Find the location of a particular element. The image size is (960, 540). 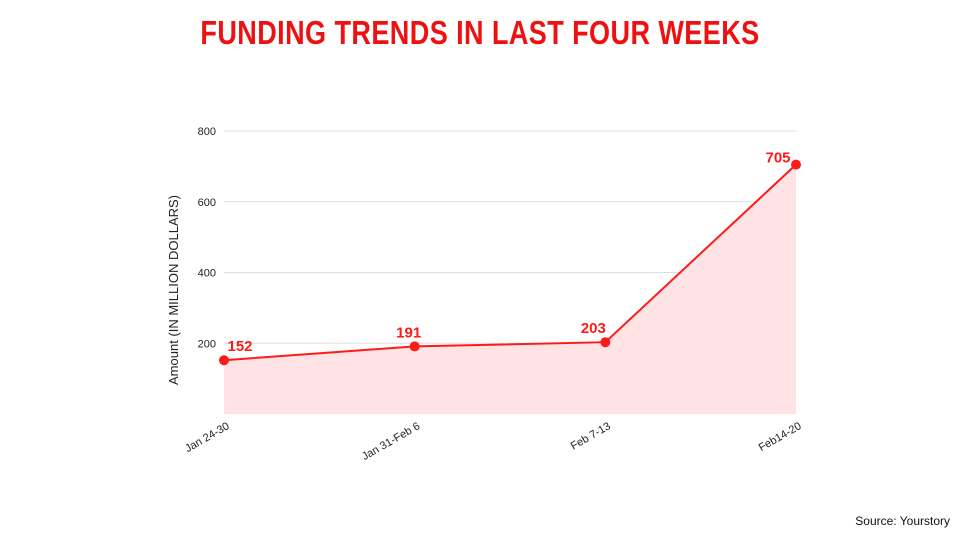

x-tick-label: Jan 31-Feb 6 is located at coordinates (391, 441).